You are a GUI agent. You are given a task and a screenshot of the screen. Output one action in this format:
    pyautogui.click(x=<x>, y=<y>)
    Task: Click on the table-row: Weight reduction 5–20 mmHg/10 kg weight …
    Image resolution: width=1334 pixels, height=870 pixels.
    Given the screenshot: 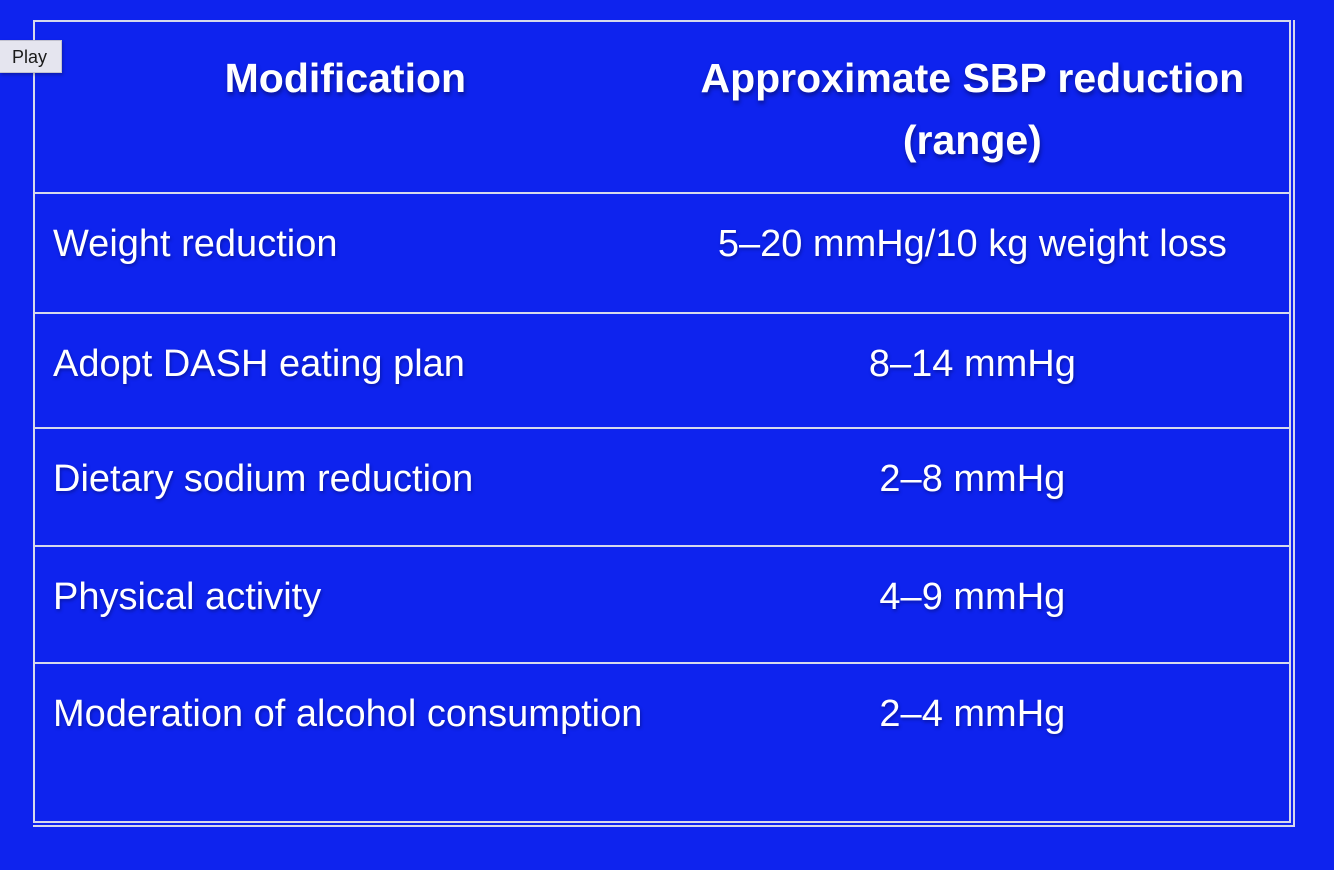 What is the action you would take?
    pyautogui.click(x=662, y=252)
    